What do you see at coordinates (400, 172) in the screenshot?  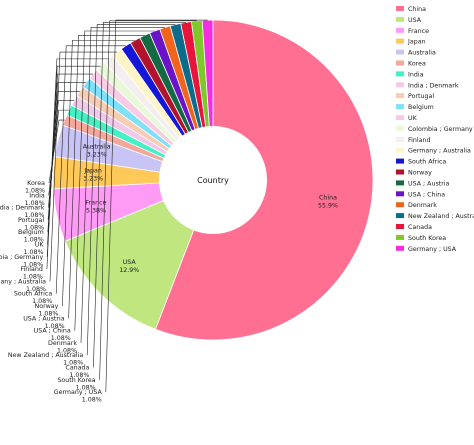 I see `legend-swatch-norway` at bounding box center [400, 172].